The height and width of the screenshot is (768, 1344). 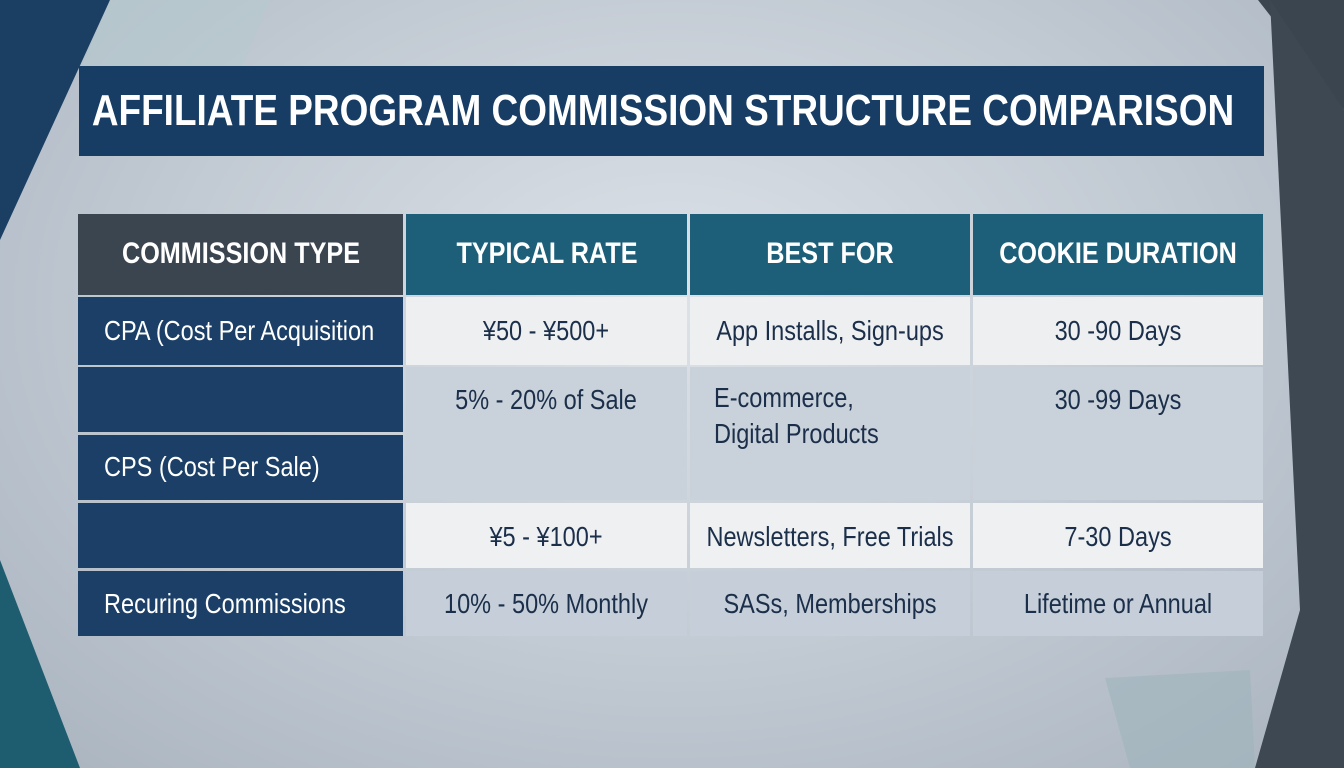 I want to click on cell-text: TYPICAL RATE, so click(x=547, y=254).